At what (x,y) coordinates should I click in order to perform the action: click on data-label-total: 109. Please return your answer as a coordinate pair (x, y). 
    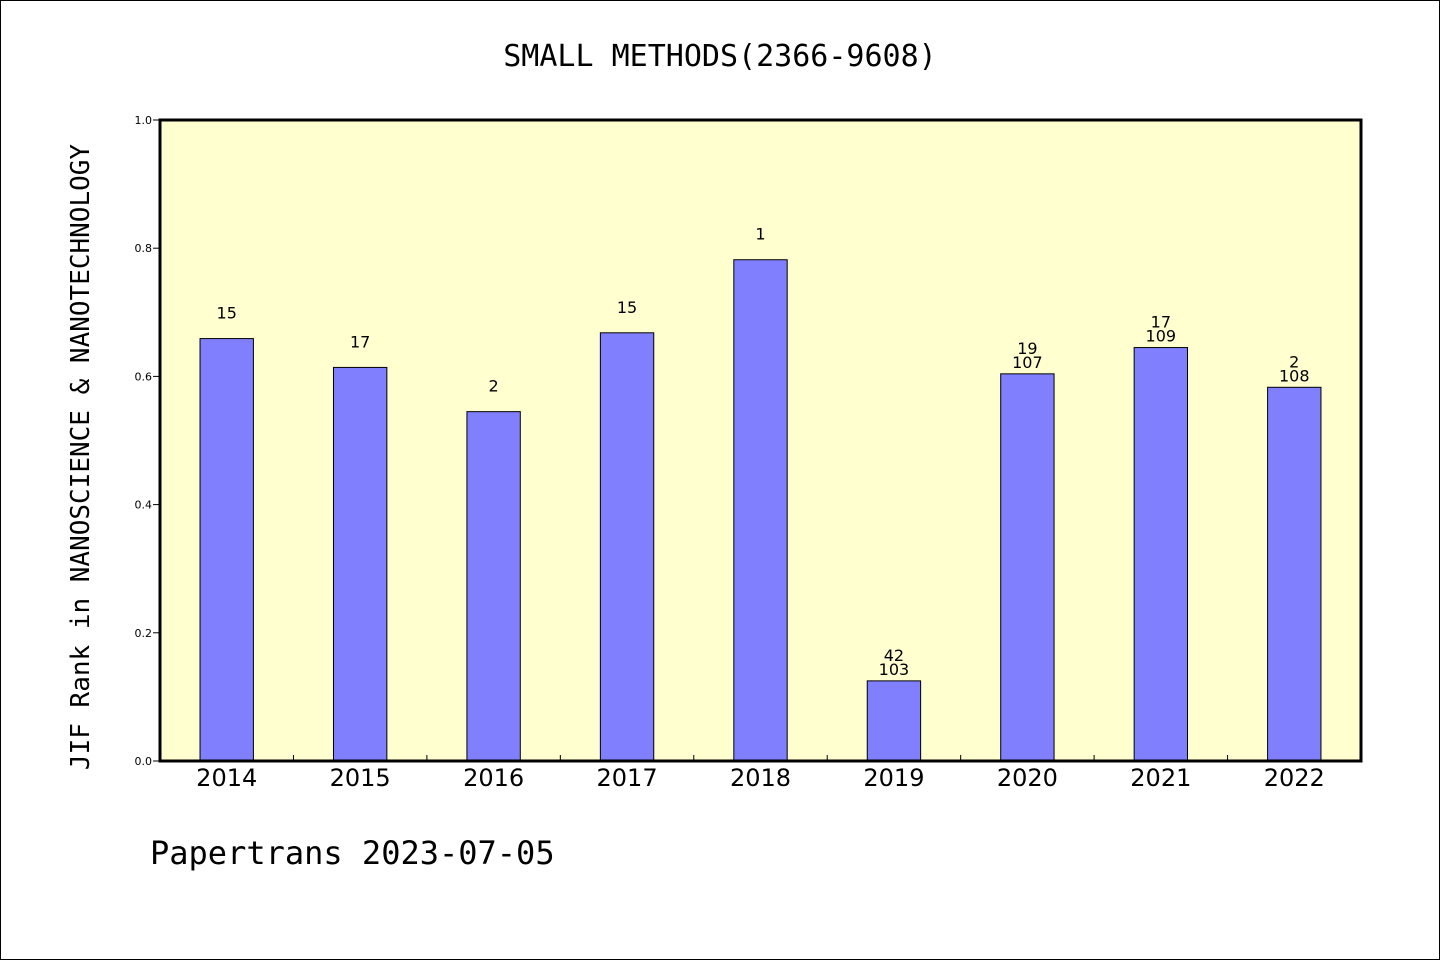
    Looking at the image, I should click on (1161, 336).